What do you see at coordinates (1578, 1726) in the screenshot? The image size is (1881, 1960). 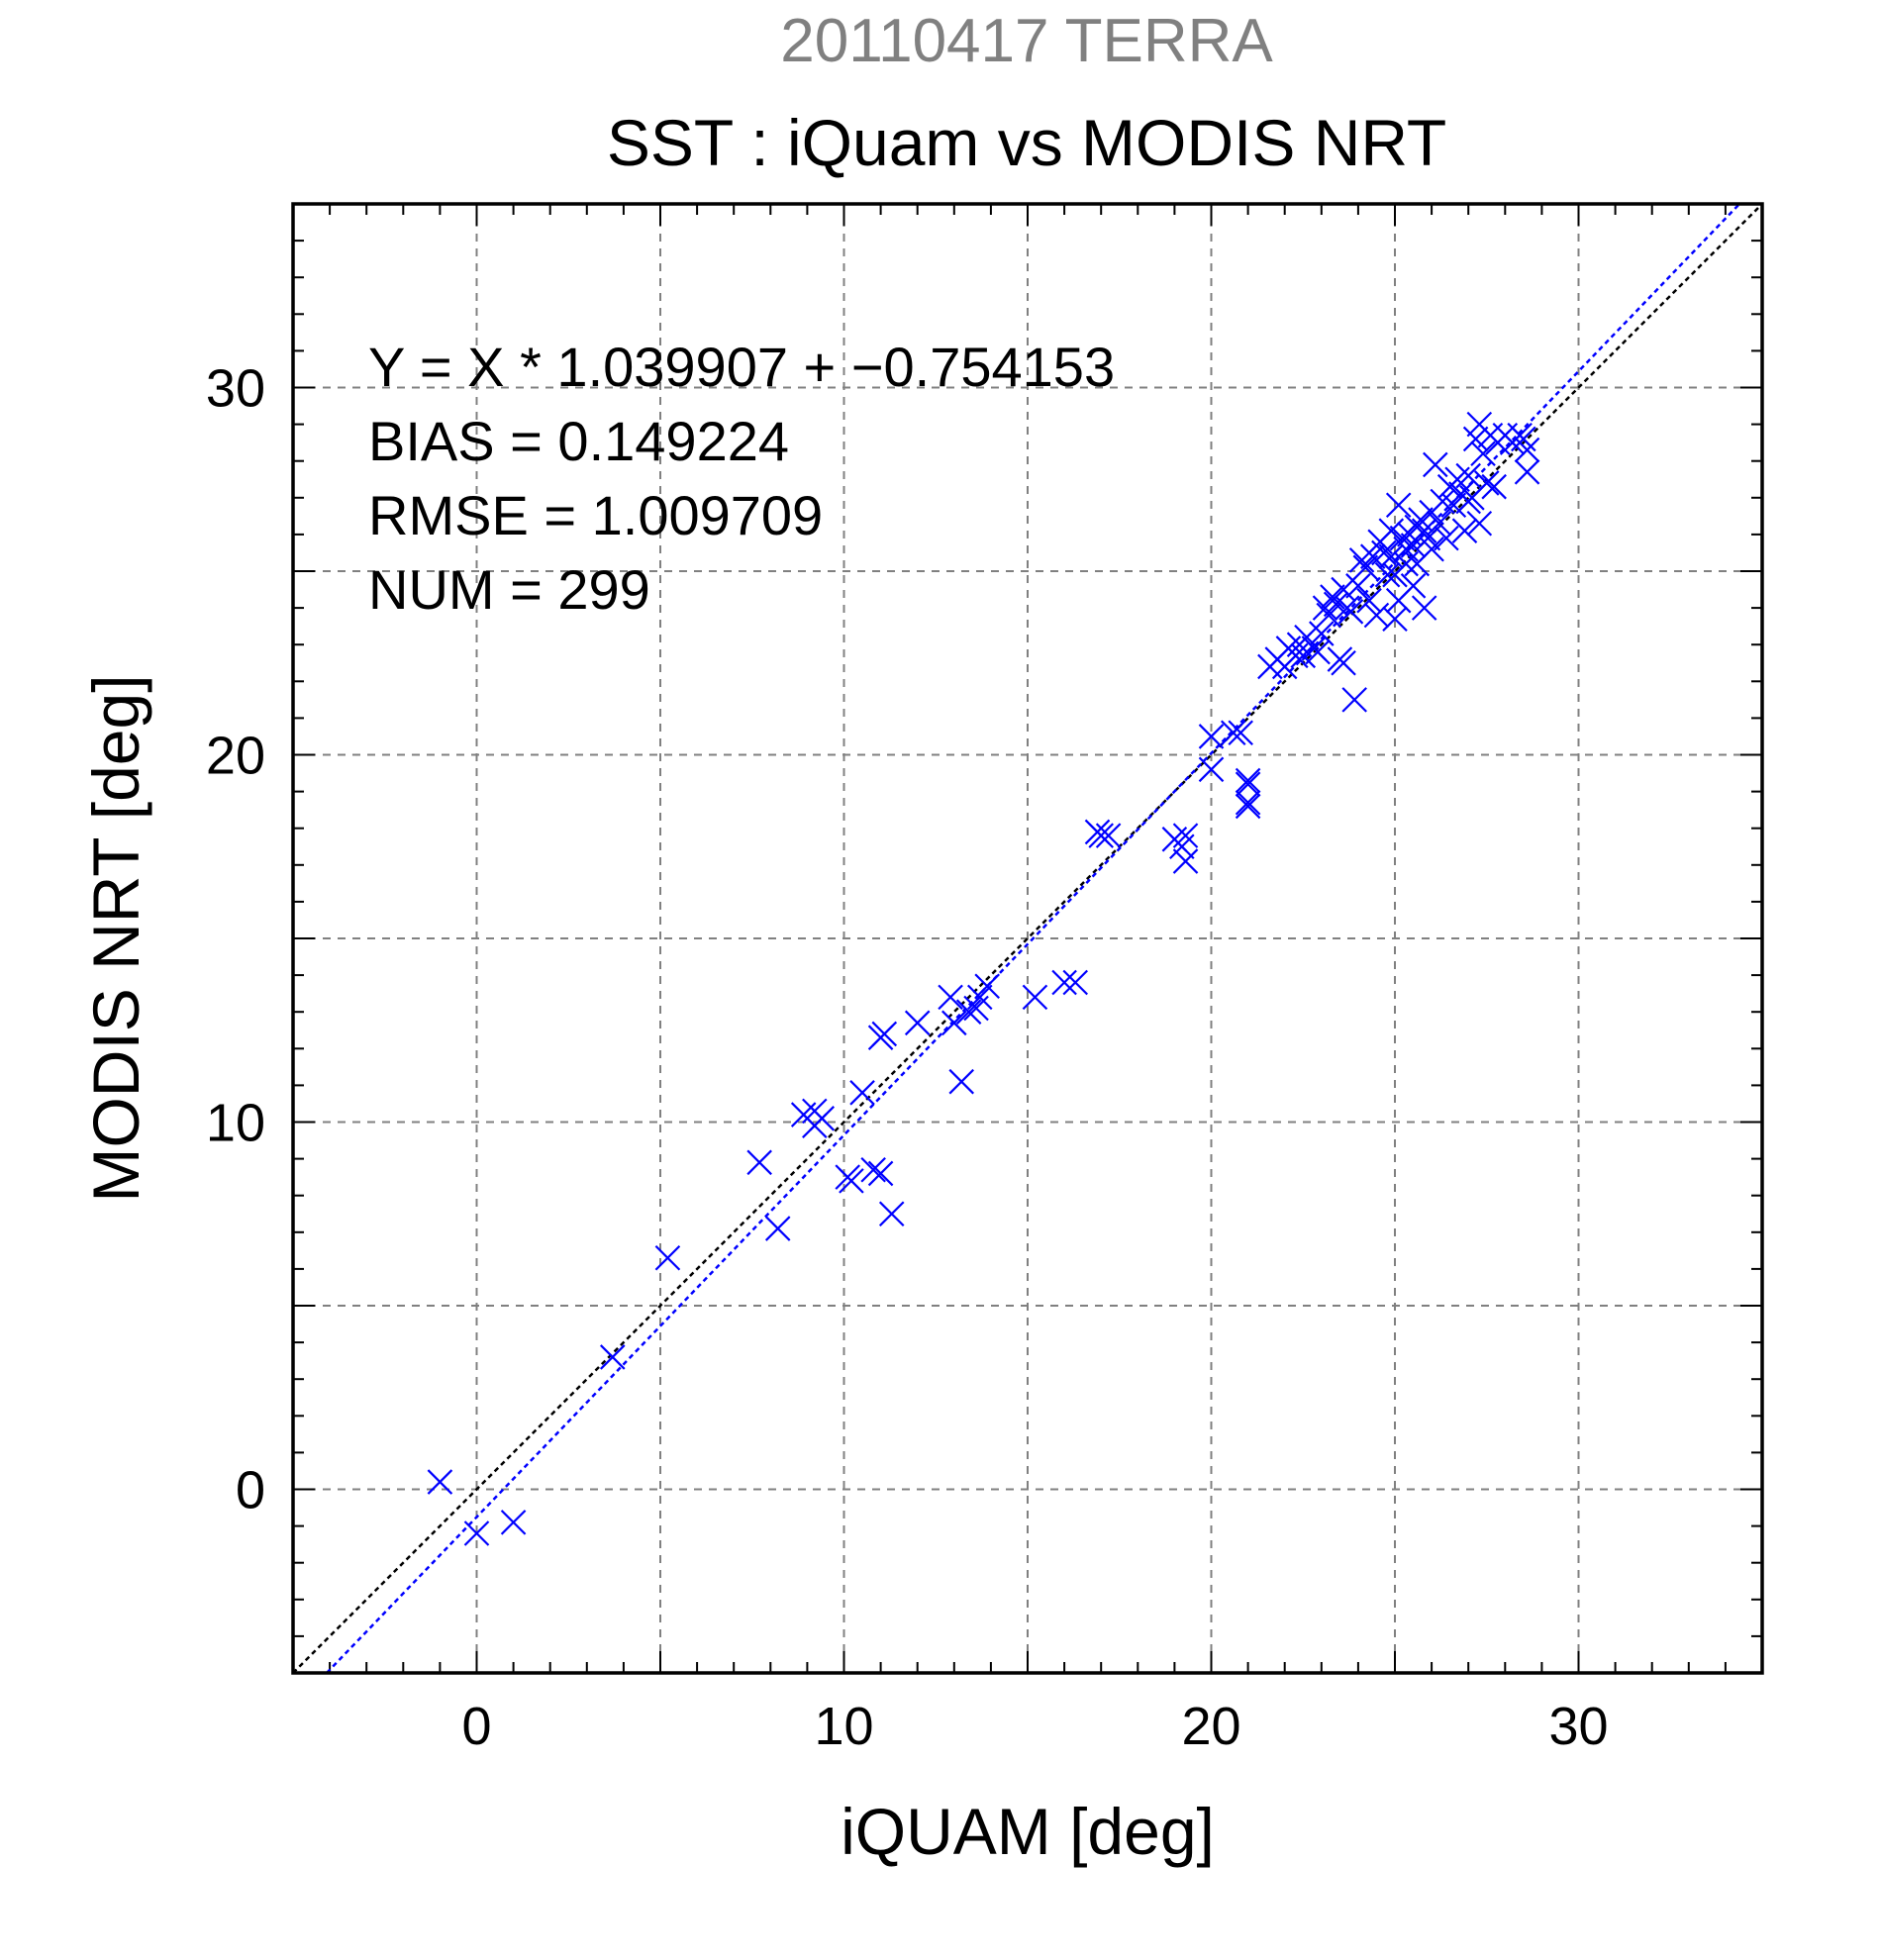 I see `x-tick-label: 30` at bounding box center [1578, 1726].